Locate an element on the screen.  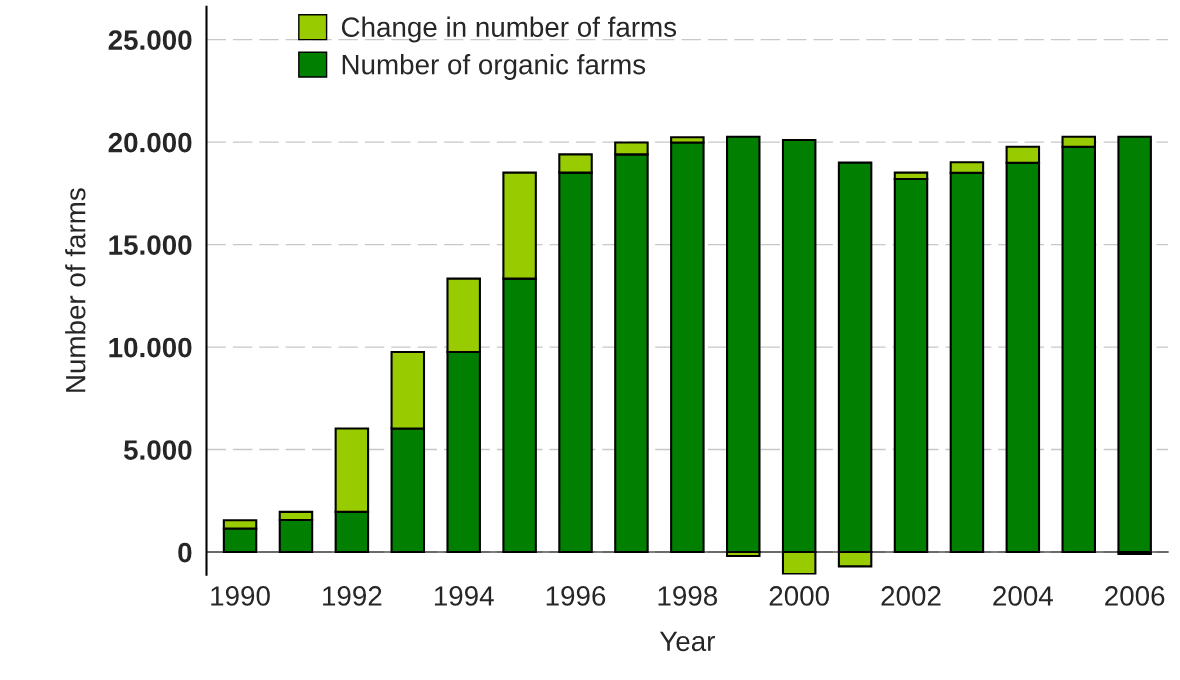
x-tick-label: 2000 is located at coordinates (799, 596).